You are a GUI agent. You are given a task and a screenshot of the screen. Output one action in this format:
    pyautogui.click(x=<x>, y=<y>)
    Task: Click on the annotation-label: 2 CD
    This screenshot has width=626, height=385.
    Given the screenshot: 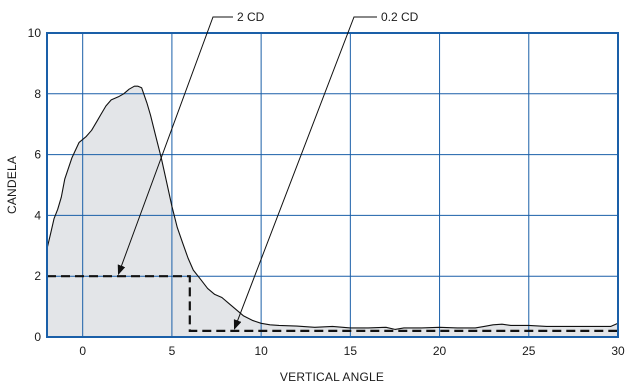 What is the action you would take?
    pyautogui.click(x=251, y=17)
    